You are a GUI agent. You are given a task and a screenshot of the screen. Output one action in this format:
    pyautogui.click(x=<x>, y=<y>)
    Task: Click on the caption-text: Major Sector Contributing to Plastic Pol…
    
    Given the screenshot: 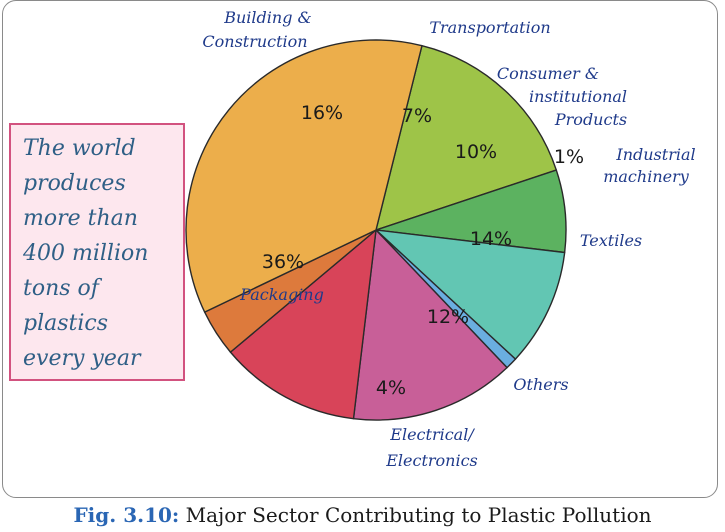 What is the action you would take?
    pyautogui.click(x=418, y=515)
    